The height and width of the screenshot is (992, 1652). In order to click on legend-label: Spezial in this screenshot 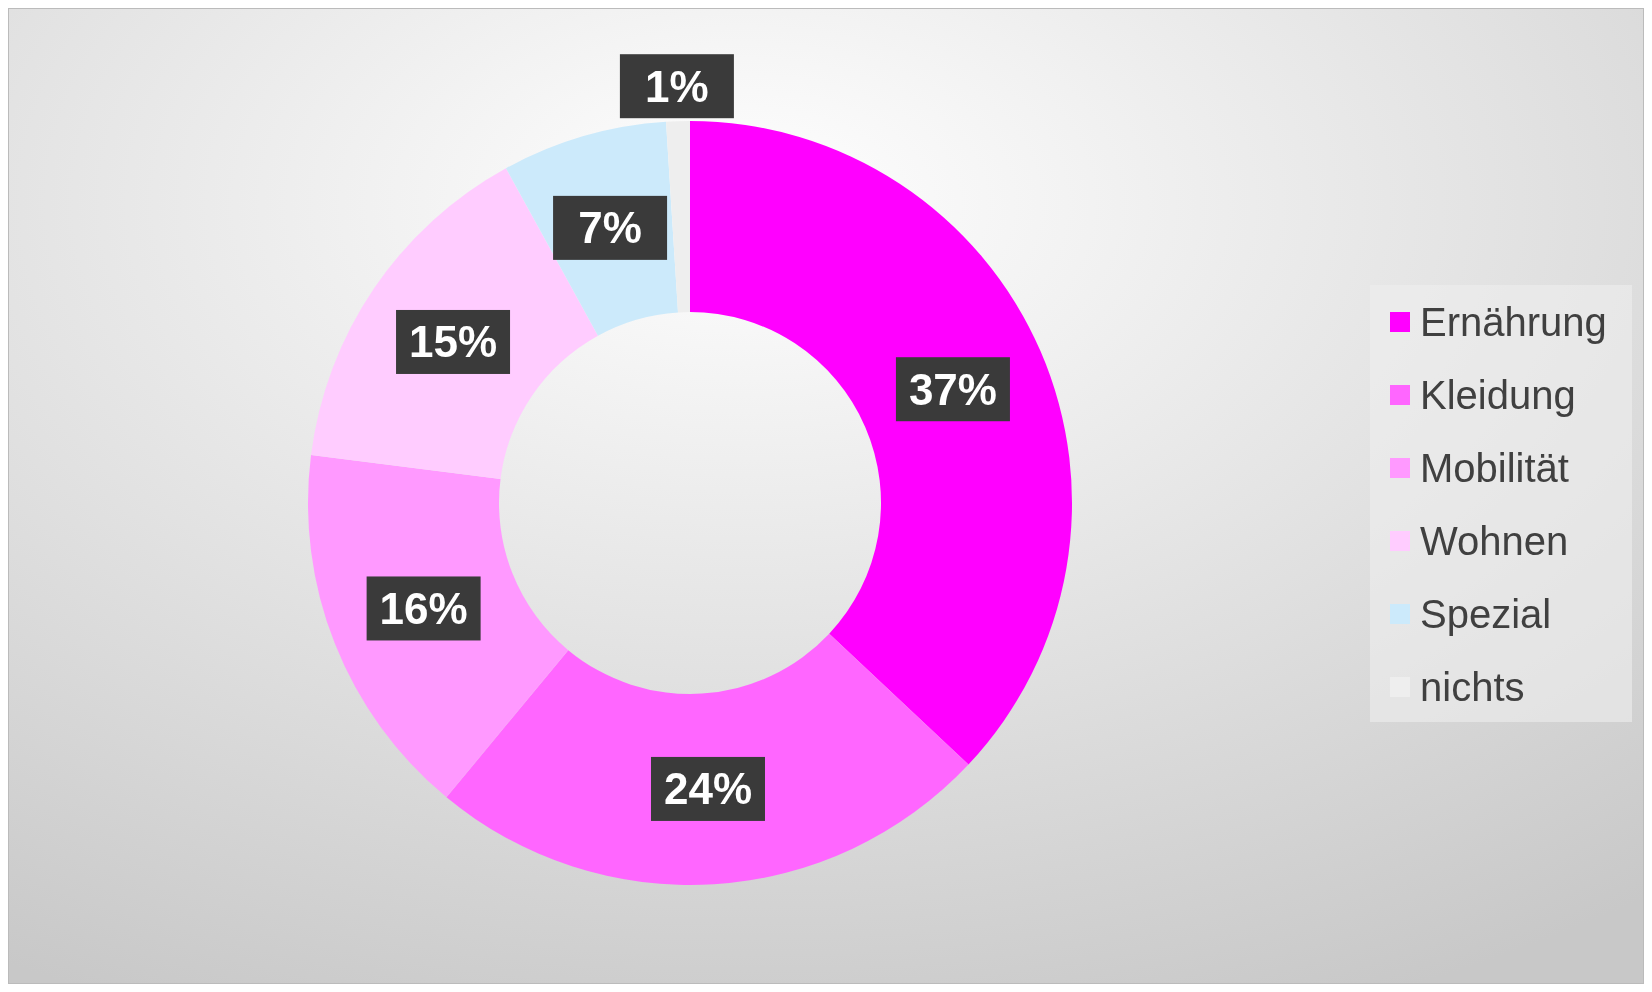, I will do `click(1486, 614)`.